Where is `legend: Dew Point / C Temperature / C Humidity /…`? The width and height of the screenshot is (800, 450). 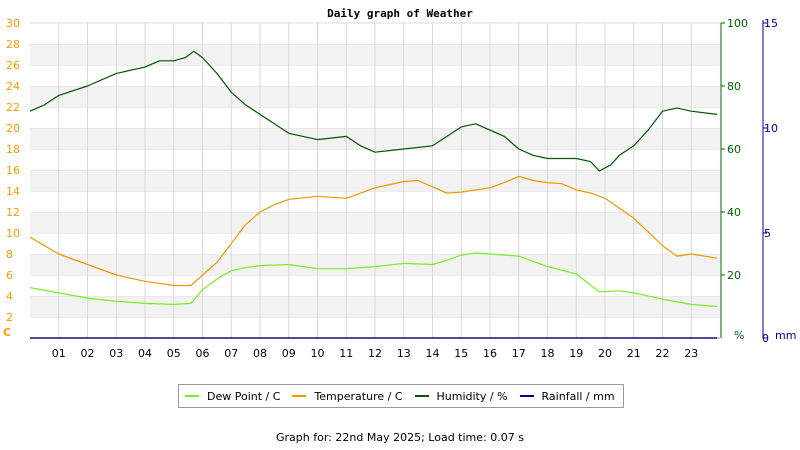
legend: Dew Point / C Temperature / C Humidity /… is located at coordinates (401, 396).